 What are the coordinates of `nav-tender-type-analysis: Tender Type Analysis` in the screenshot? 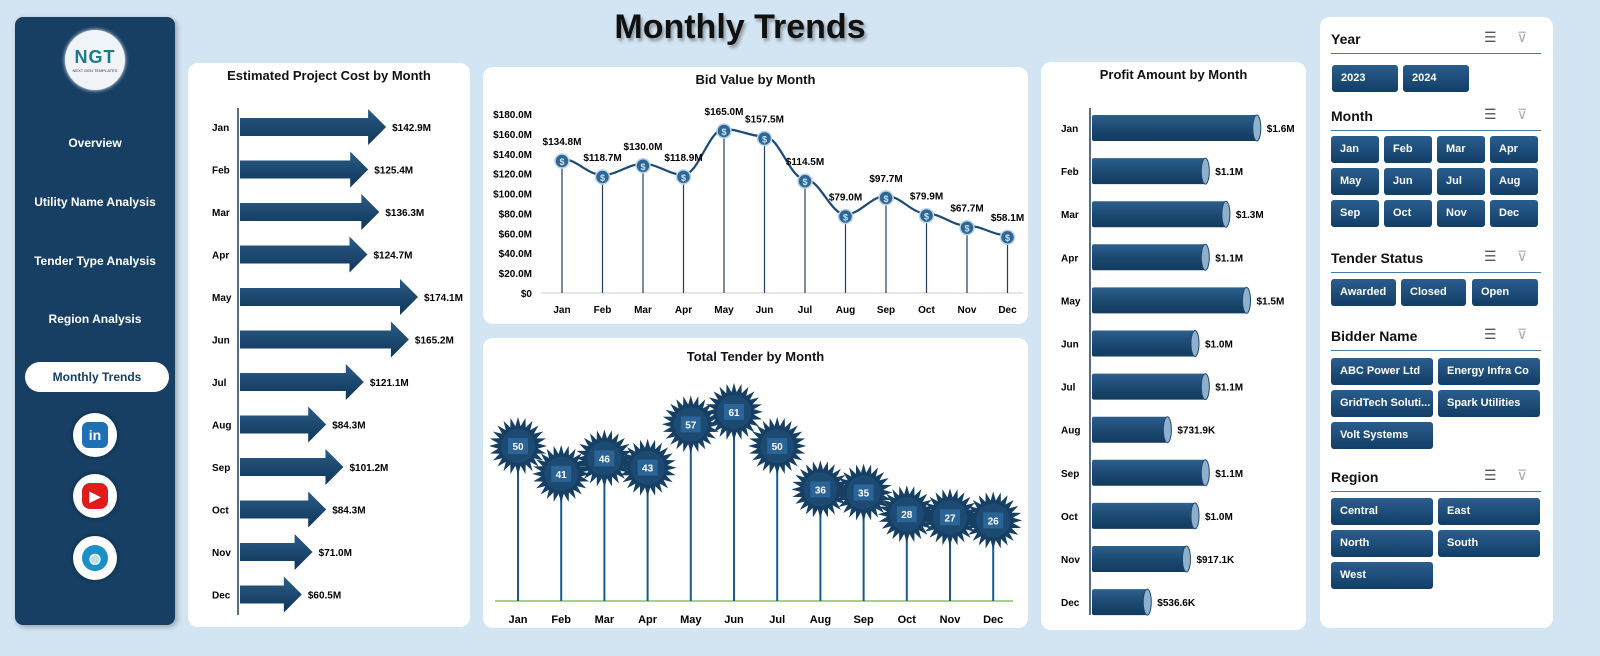 It's located at (95, 261).